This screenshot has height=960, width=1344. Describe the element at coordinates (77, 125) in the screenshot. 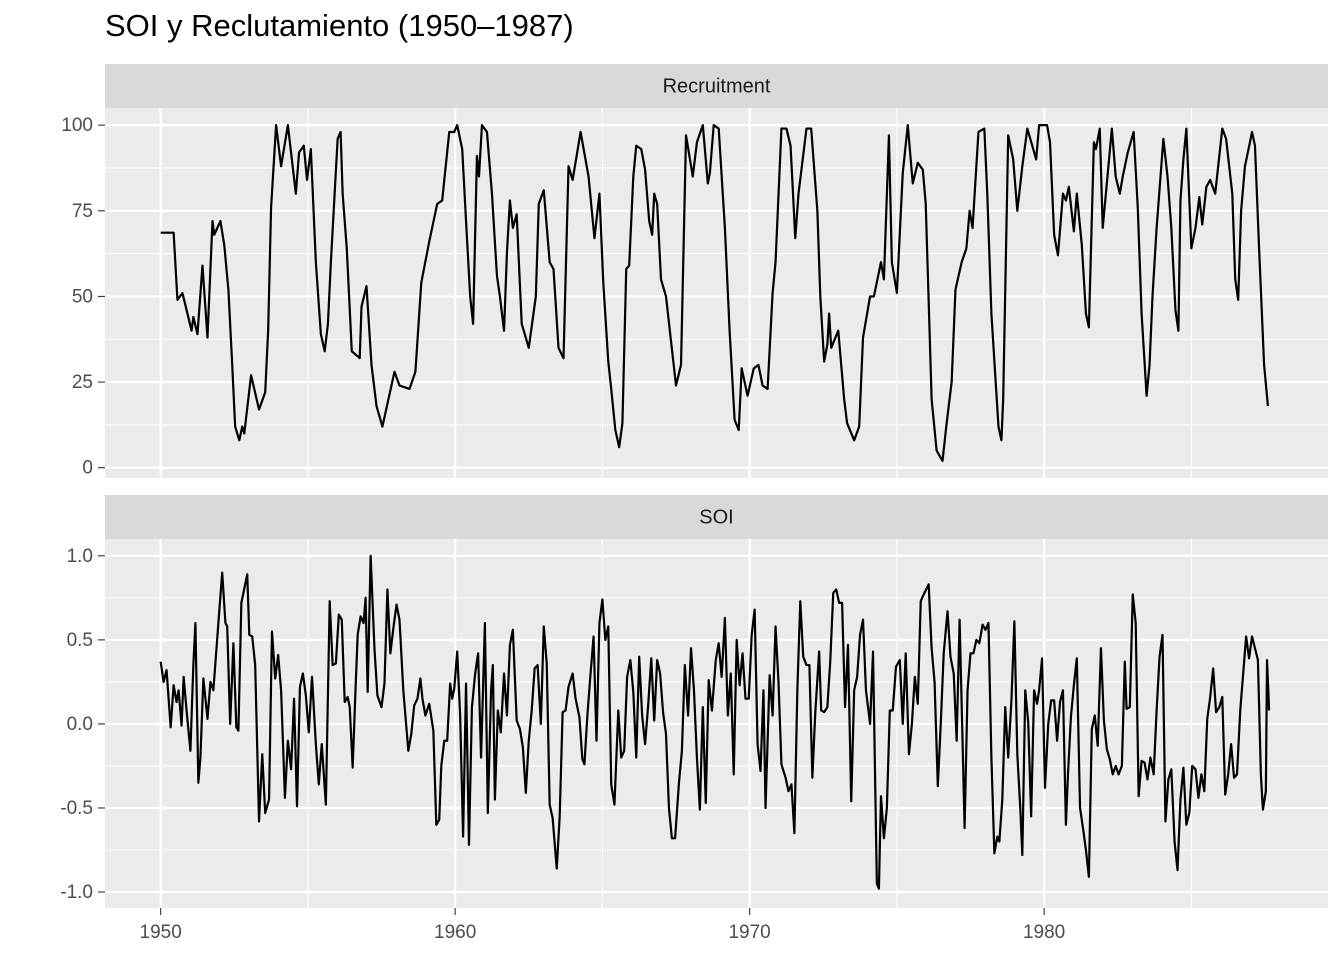

I see `y-tick-label: 100` at that location.